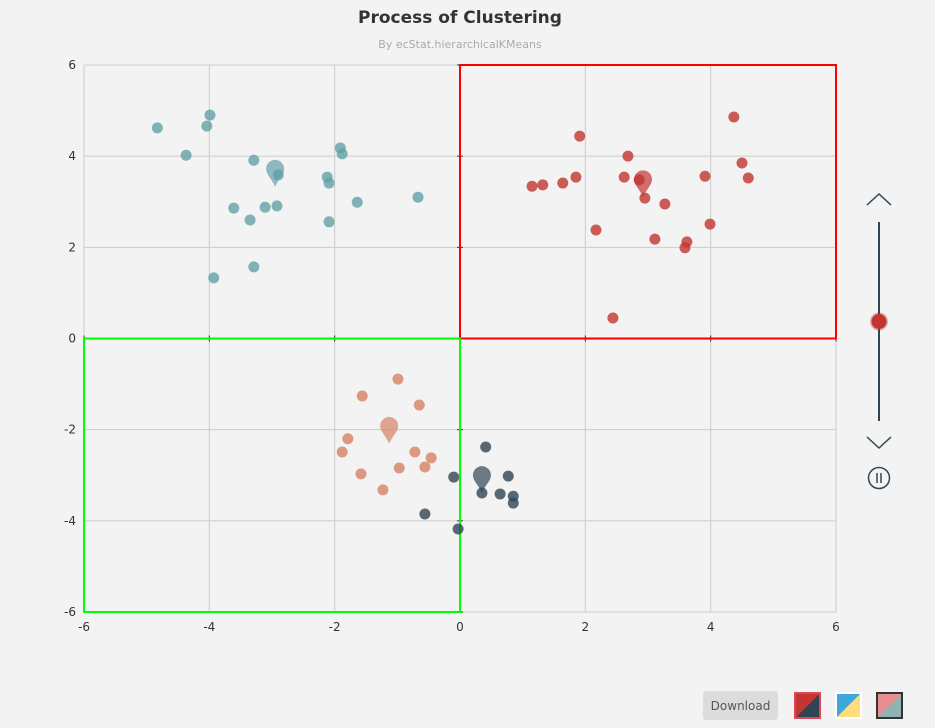  What do you see at coordinates (84, 627) in the screenshot?
I see `x-tick-label: -6` at bounding box center [84, 627].